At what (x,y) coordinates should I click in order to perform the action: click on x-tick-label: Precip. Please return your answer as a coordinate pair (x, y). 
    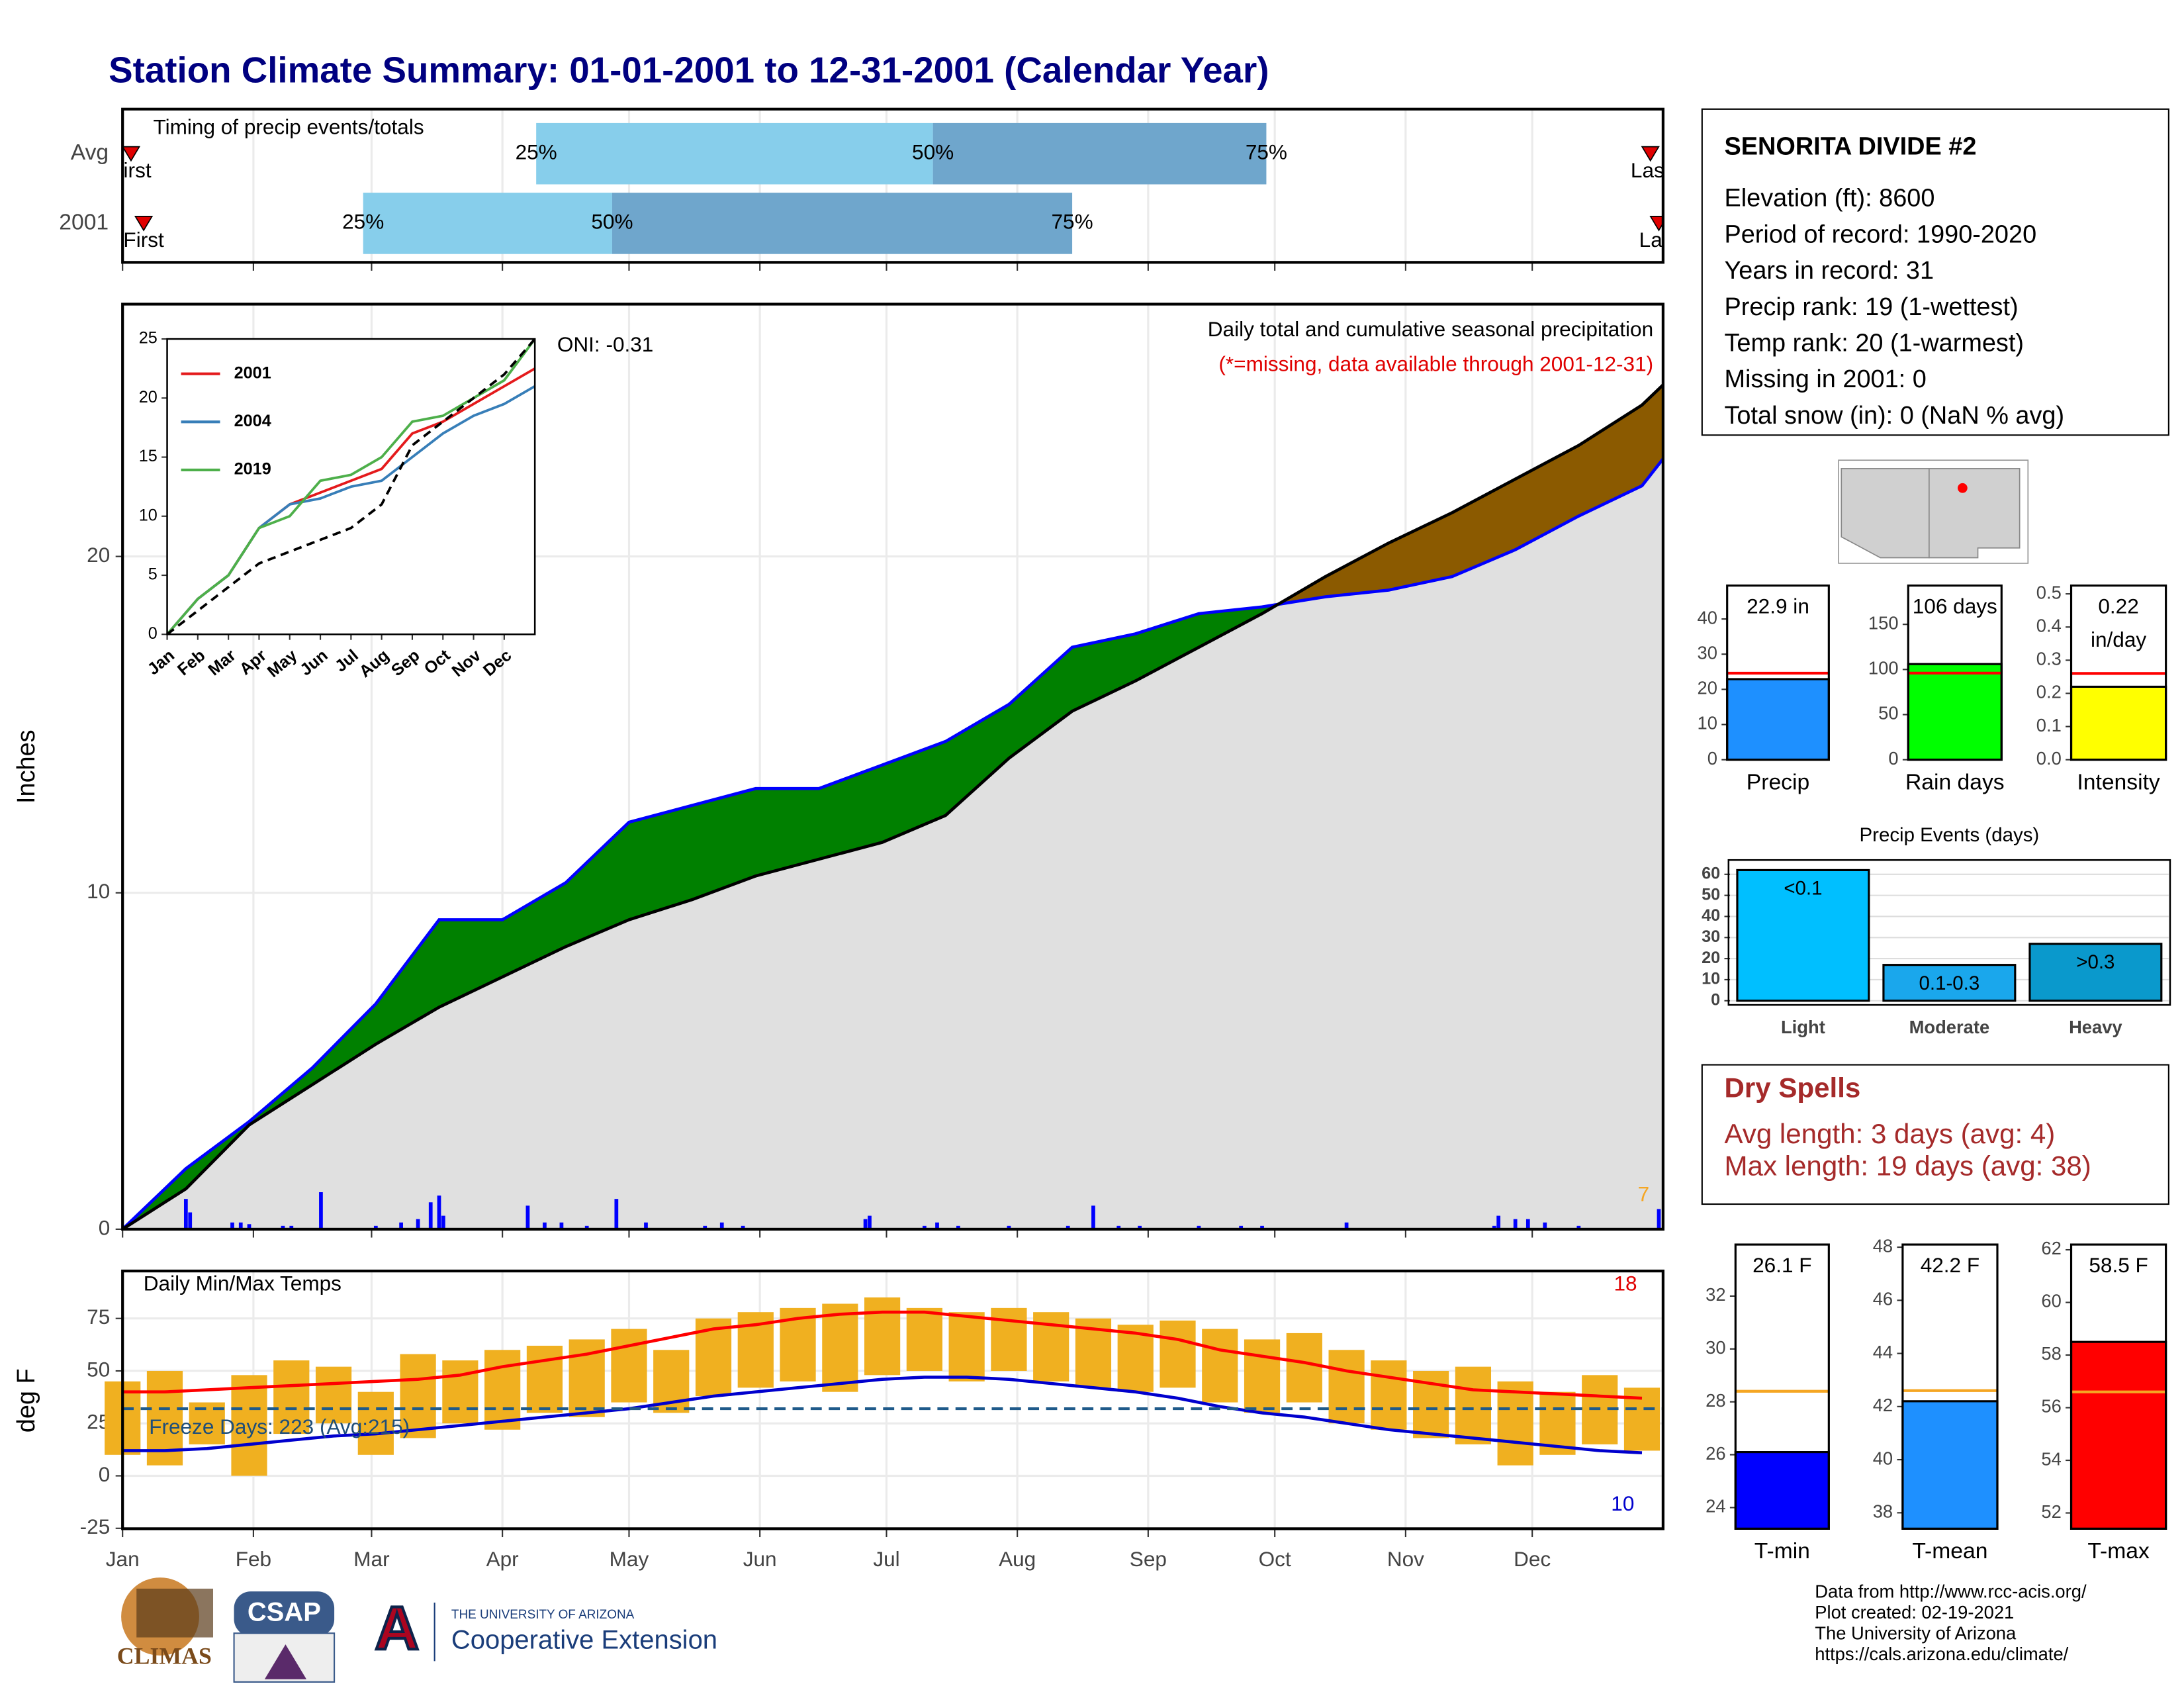
    Looking at the image, I should click on (1778, 782).